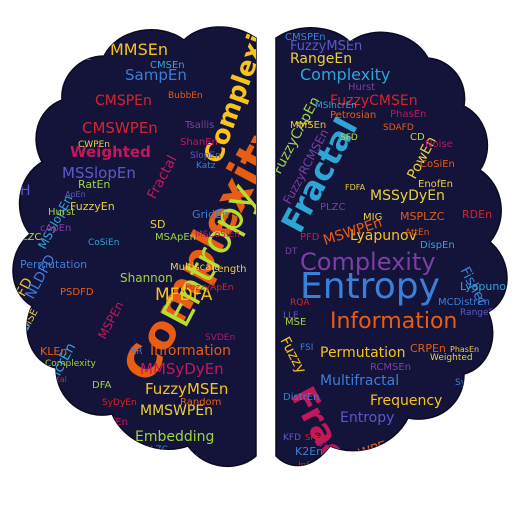 The height and width of the screenshot is (508, 528). What do you see at coordinates (53, 264) in the screenshot?
I see `left-word: Permutation` at bounding box center [53, 264].